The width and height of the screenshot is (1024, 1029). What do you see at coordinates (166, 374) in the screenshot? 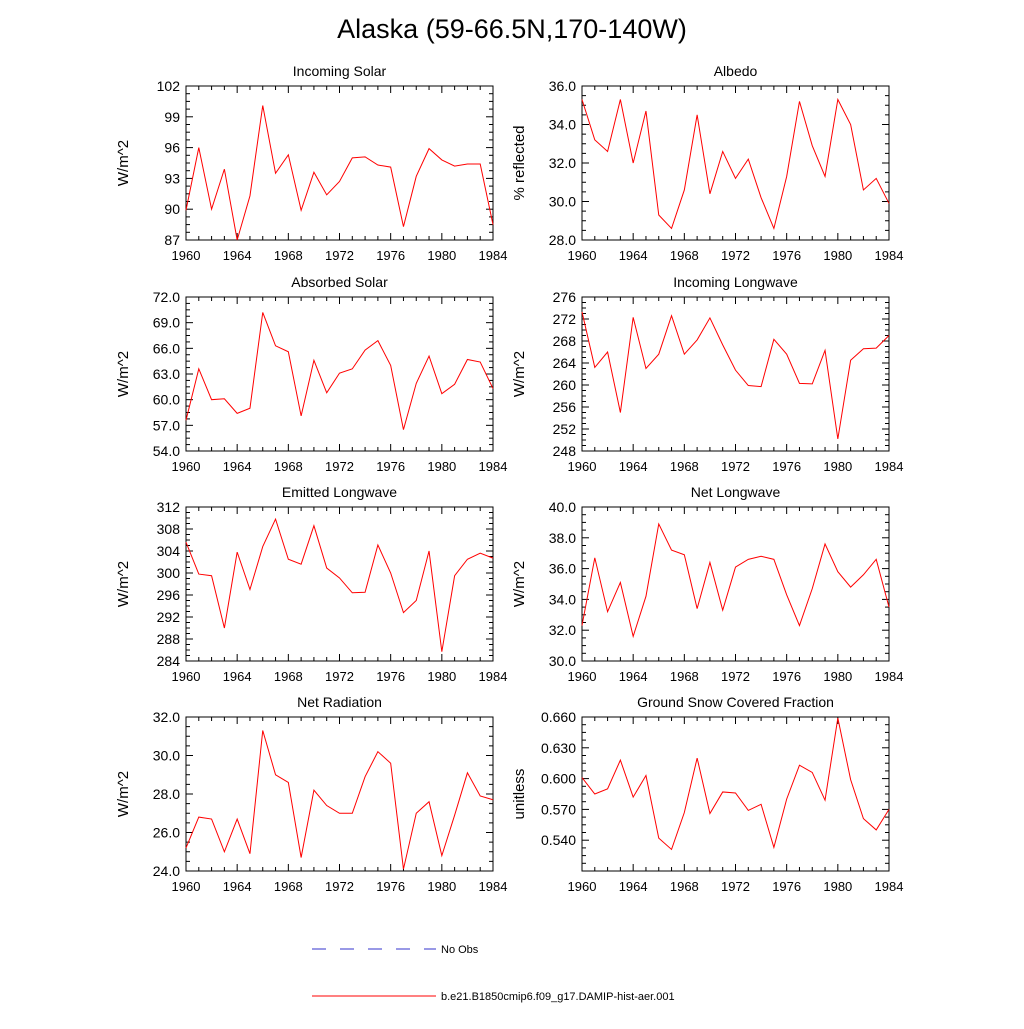
I see `y-tick-label: 63.0` at bounding box center [166, 374].